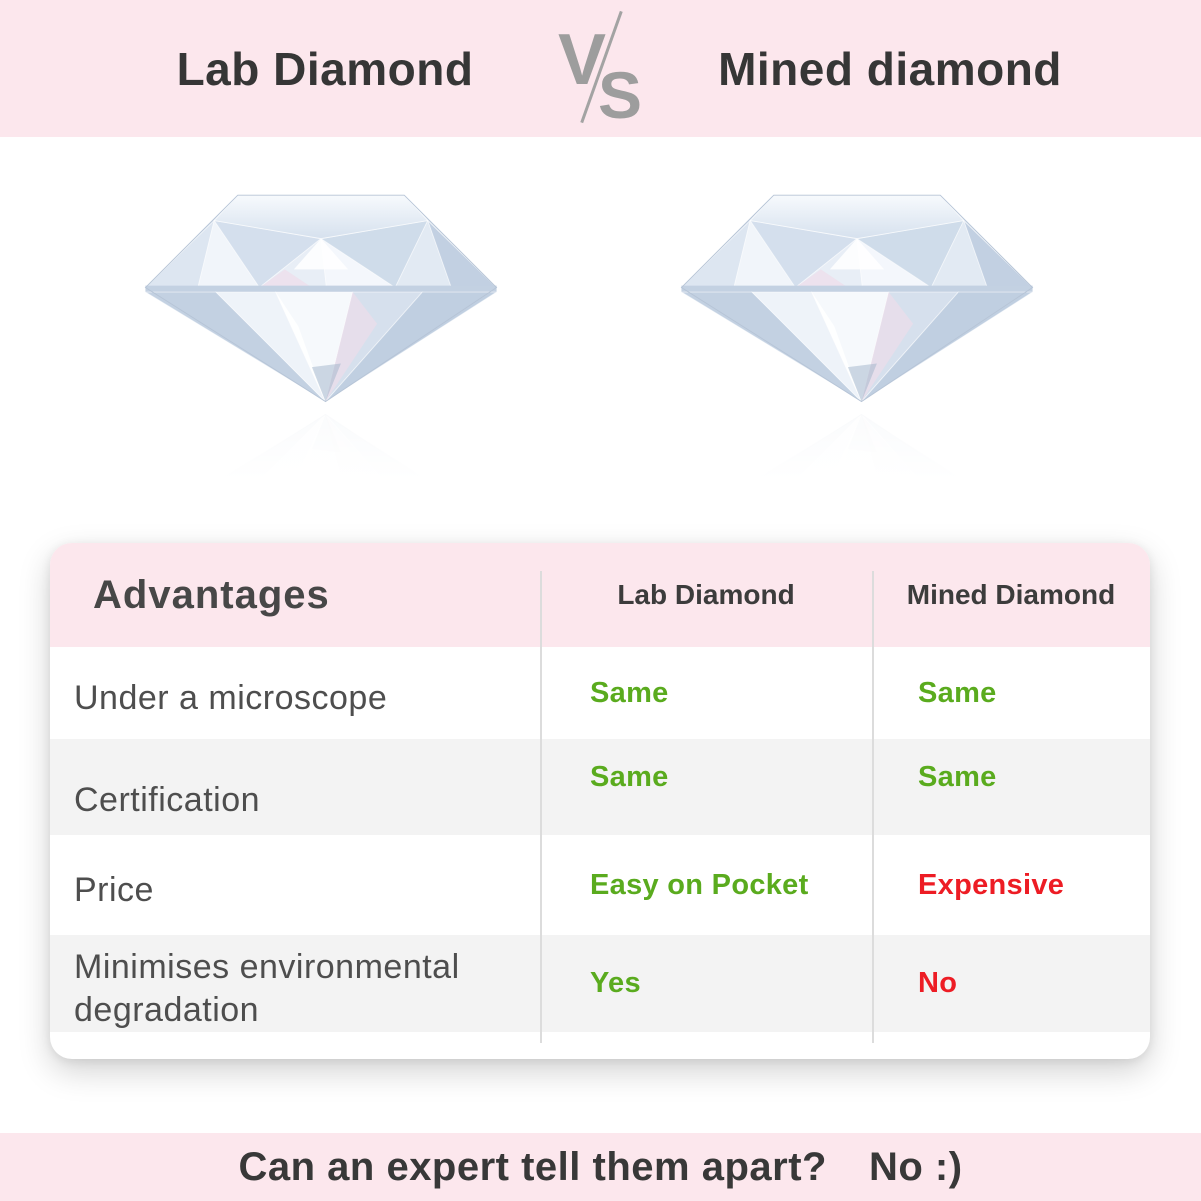  I want to click on mined-value-cell: Expensive, so click(991, 884).